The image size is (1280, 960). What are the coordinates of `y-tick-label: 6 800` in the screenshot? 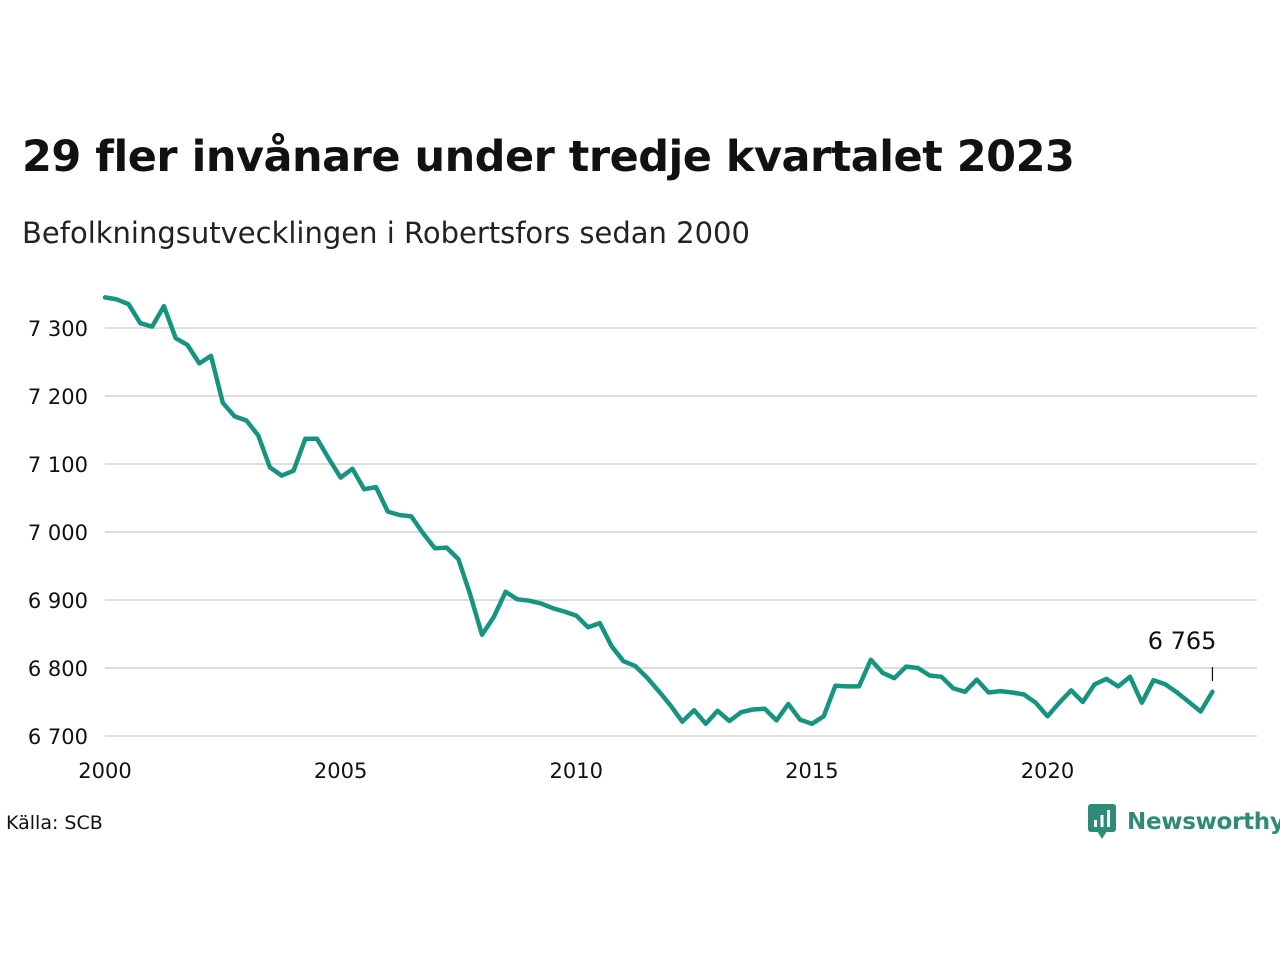 It's located at (58, 669).